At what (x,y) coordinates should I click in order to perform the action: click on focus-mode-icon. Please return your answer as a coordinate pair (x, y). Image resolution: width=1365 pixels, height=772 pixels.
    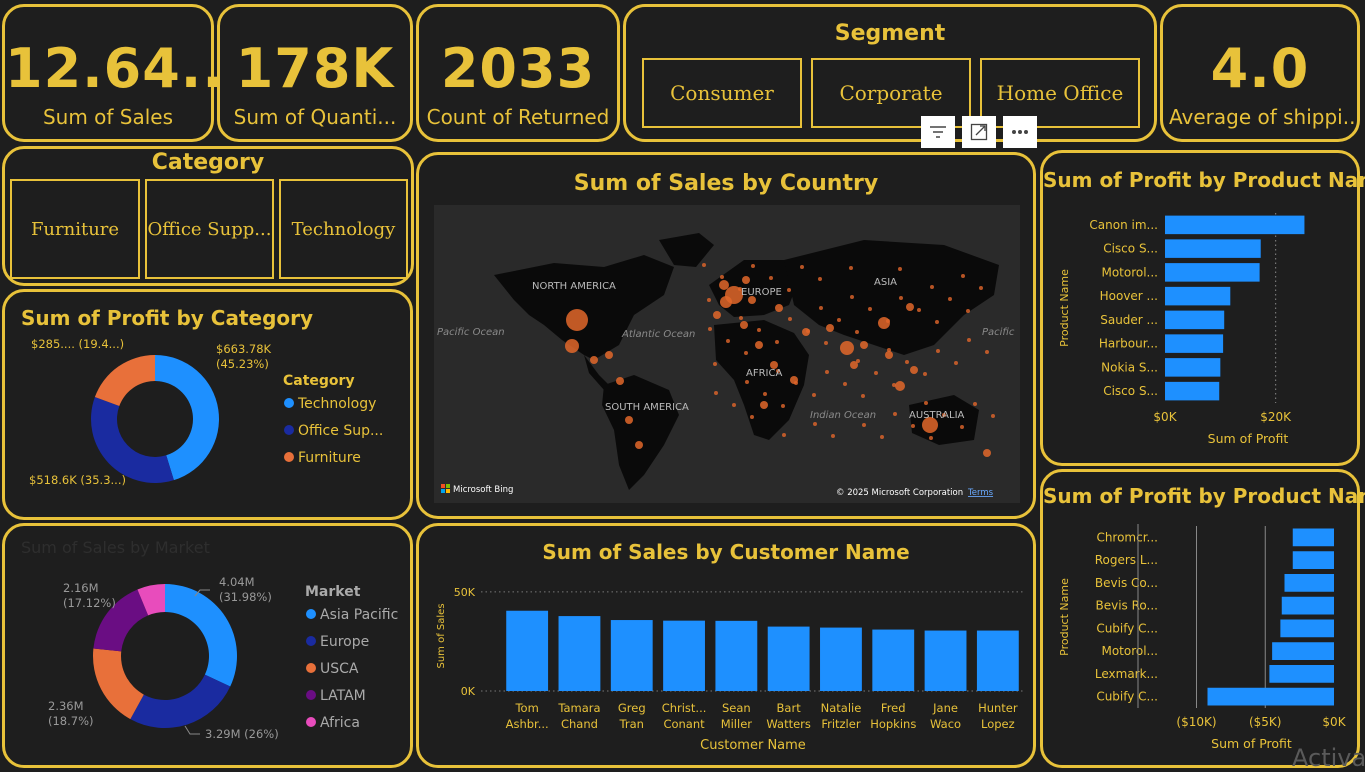
    Looking at the image, I should click on (979, 132).